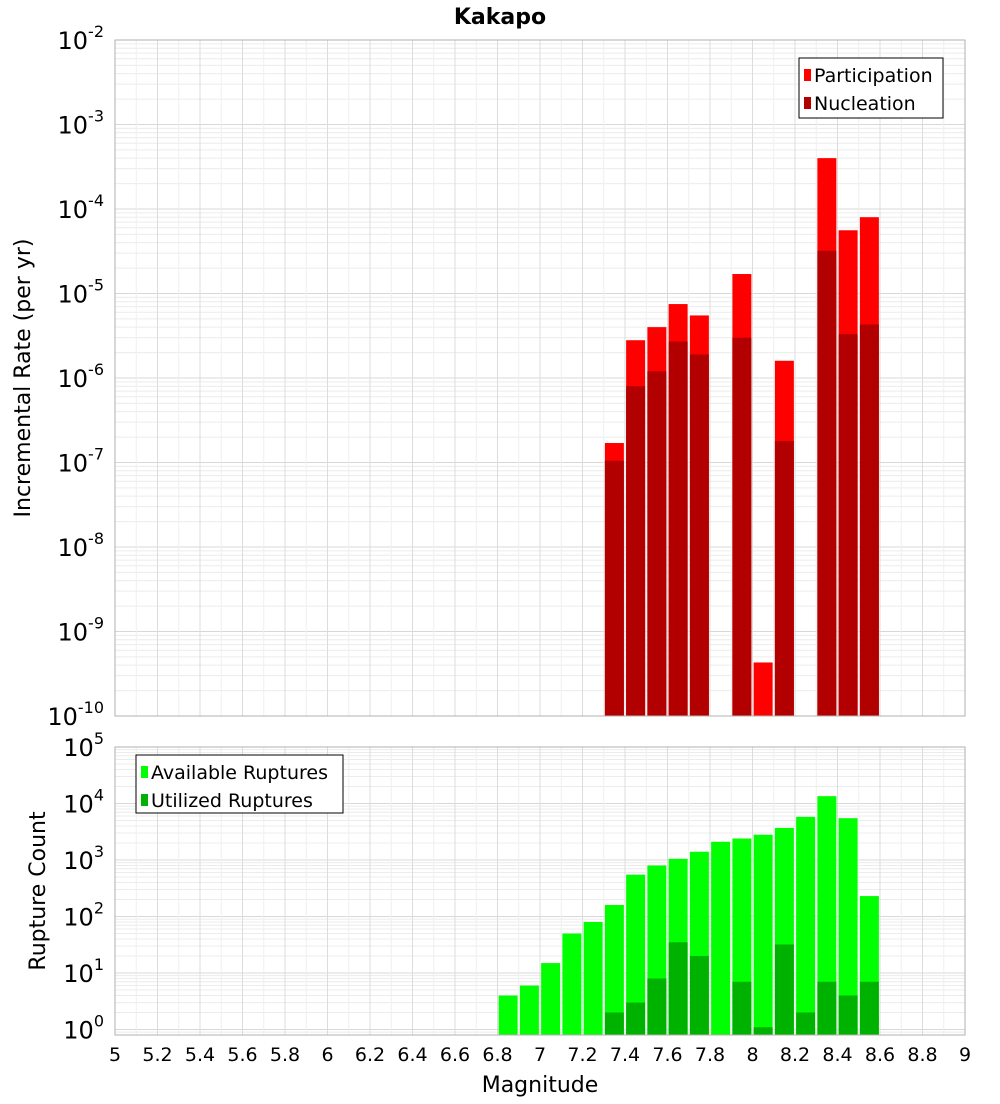 The image size is (1000, 1104). I want to click on y-tick-label: 10⁻³, so click(81, 123).